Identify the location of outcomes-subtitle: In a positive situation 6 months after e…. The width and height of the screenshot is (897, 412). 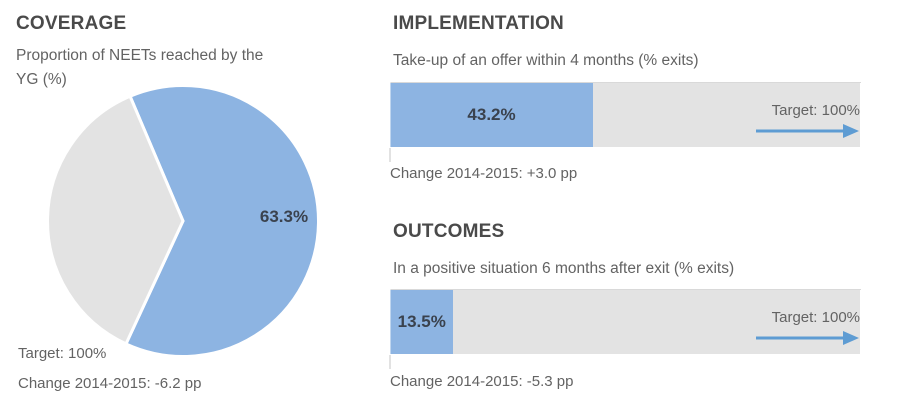
(564, 268).